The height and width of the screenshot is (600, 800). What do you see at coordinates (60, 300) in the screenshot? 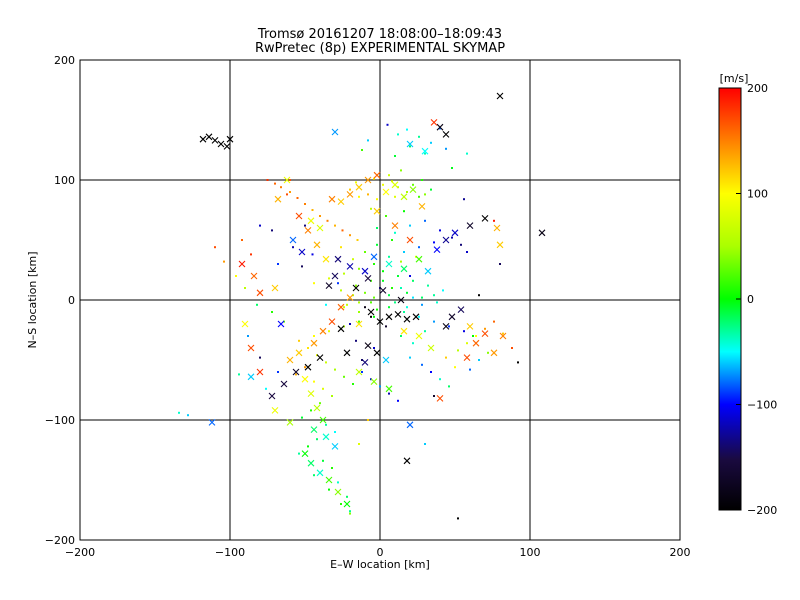
I see `y-tick-labels: −200 −100 0 100 200` at bounding box center [60, 300].